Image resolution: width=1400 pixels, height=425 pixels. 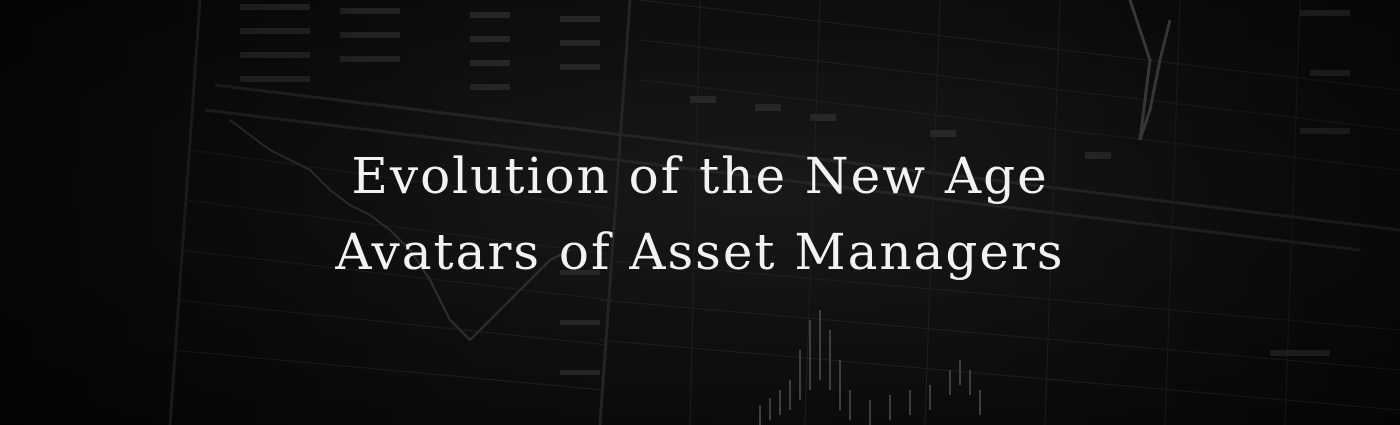 What do you see at coordinates (700, 176) in the screenshot?
I see `title-line-1: Evolution of the New Age` at bounding box center [700, 176].